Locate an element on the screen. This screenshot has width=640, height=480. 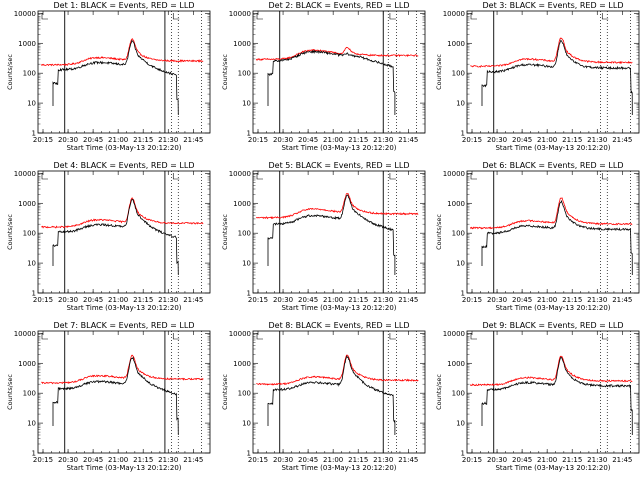
panel-title: Det 6: BLACK = Events, RED = LLD is located at coordinates (553, 165).